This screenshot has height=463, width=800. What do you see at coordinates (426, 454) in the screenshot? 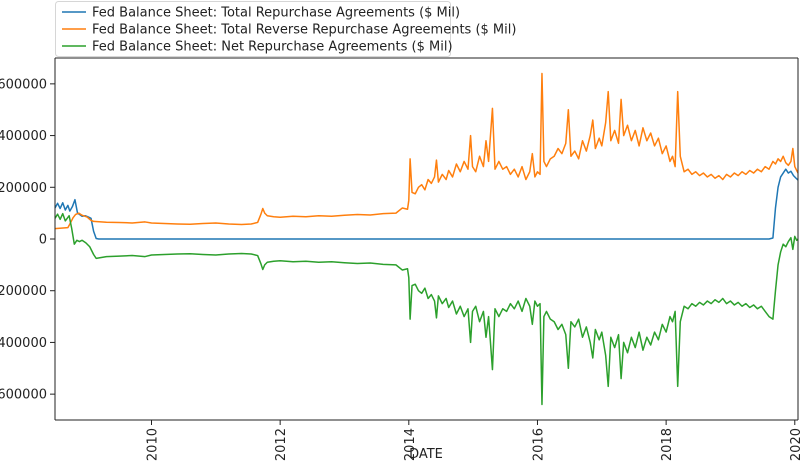
I see `x-axis-label: DATE` at bounding box center [426, 454].